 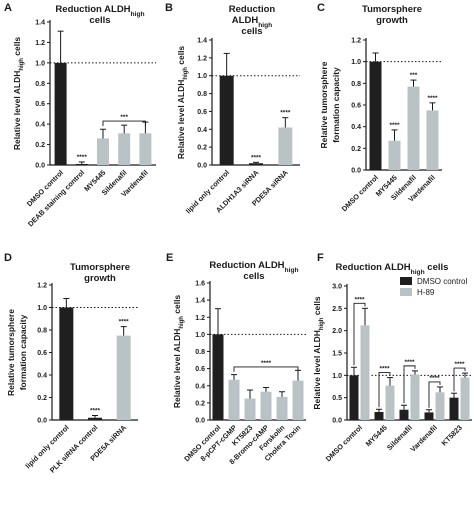 I want to click on title-text: growth, so click(x=100, y=278).